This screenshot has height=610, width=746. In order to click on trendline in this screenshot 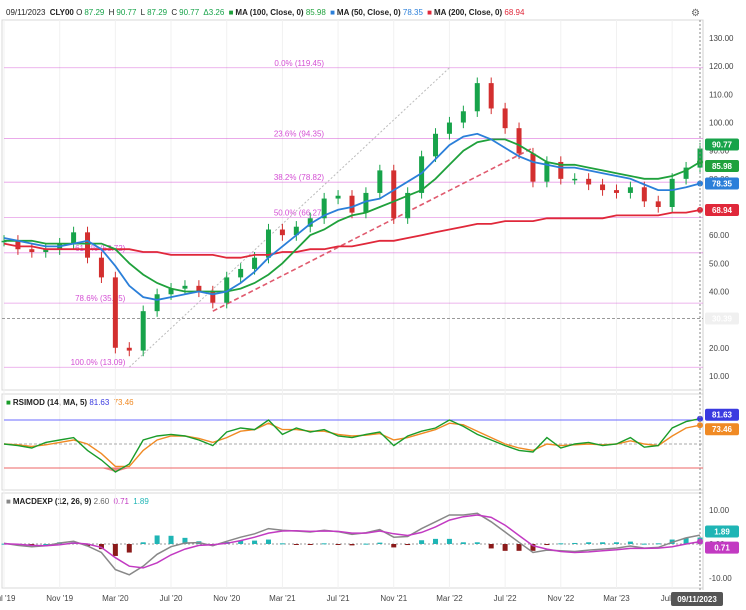, I will do `click(373, 229)`.